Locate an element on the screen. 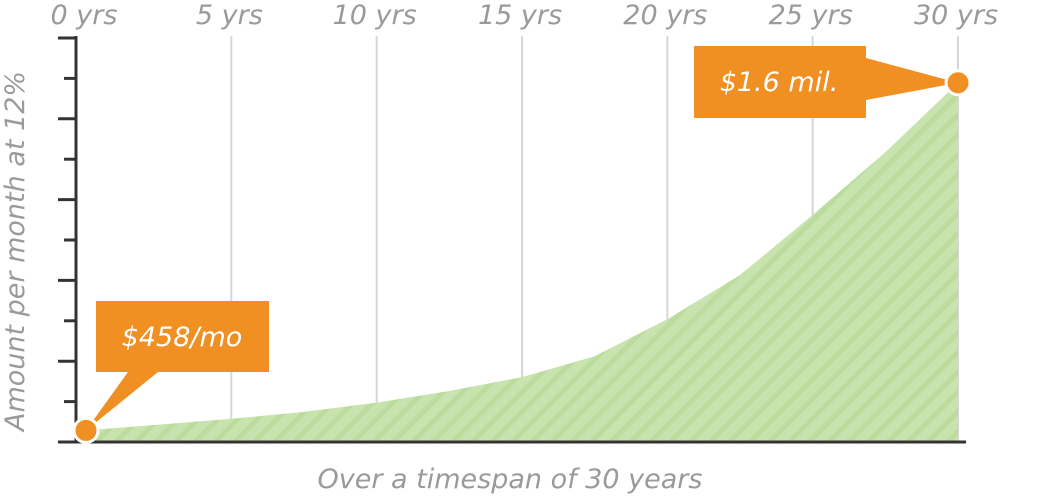  x-tick-labels: 0 yrs 5 yrs 10 yrs 15 yrs 20 yrs 25 yrs 30 yrs is located at coordinates (525, 15).